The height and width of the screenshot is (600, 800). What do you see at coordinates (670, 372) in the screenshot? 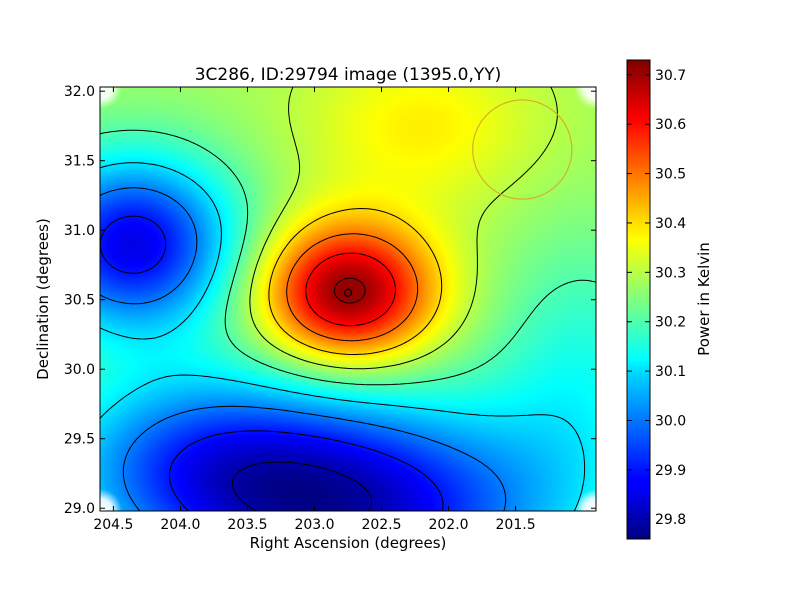
I see `colorbar-tick-label: 30.1` at bounding box center [670, 372].